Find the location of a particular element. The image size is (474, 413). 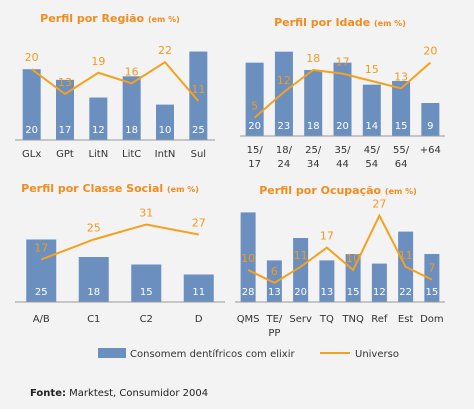

legend-bars-label: Consomem dentífricos com elixir is located at coordinates (212, 354).